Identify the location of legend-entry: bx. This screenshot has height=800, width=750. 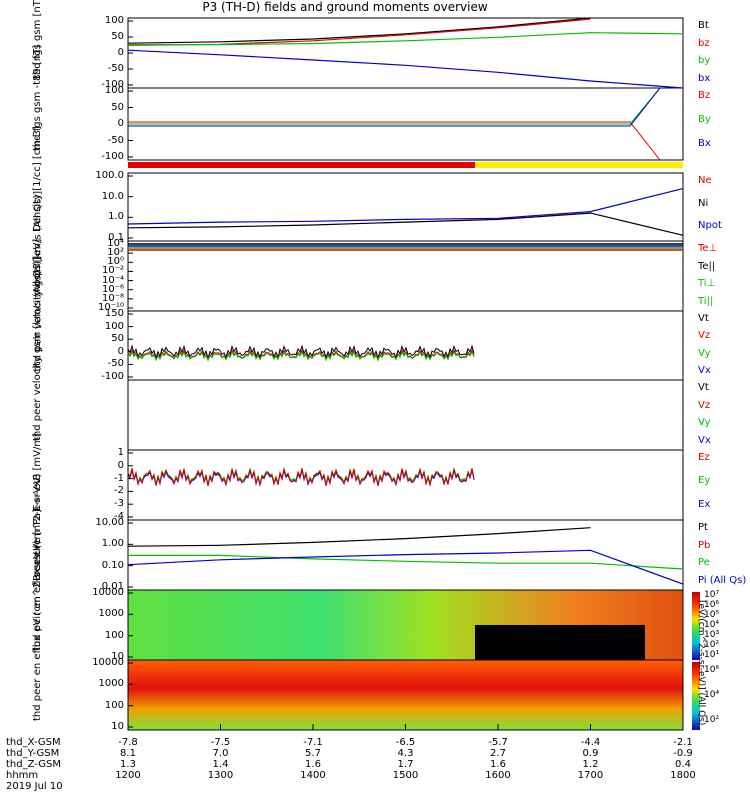
(704, 78).